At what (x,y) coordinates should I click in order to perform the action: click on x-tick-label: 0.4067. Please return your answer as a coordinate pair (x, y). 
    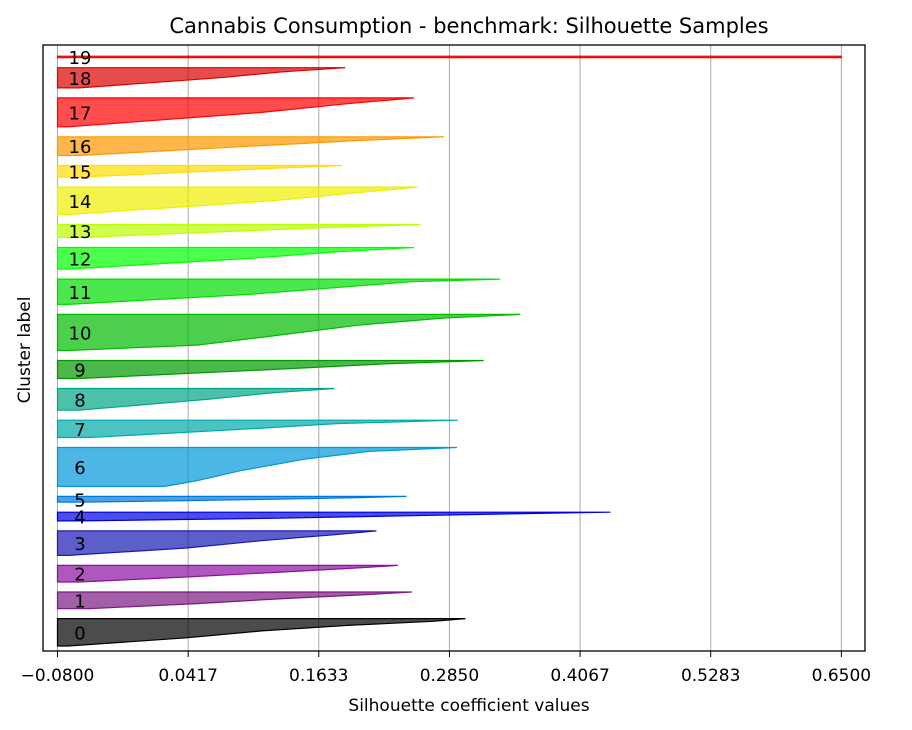
    Looking at the image, I should click on (579, 676).